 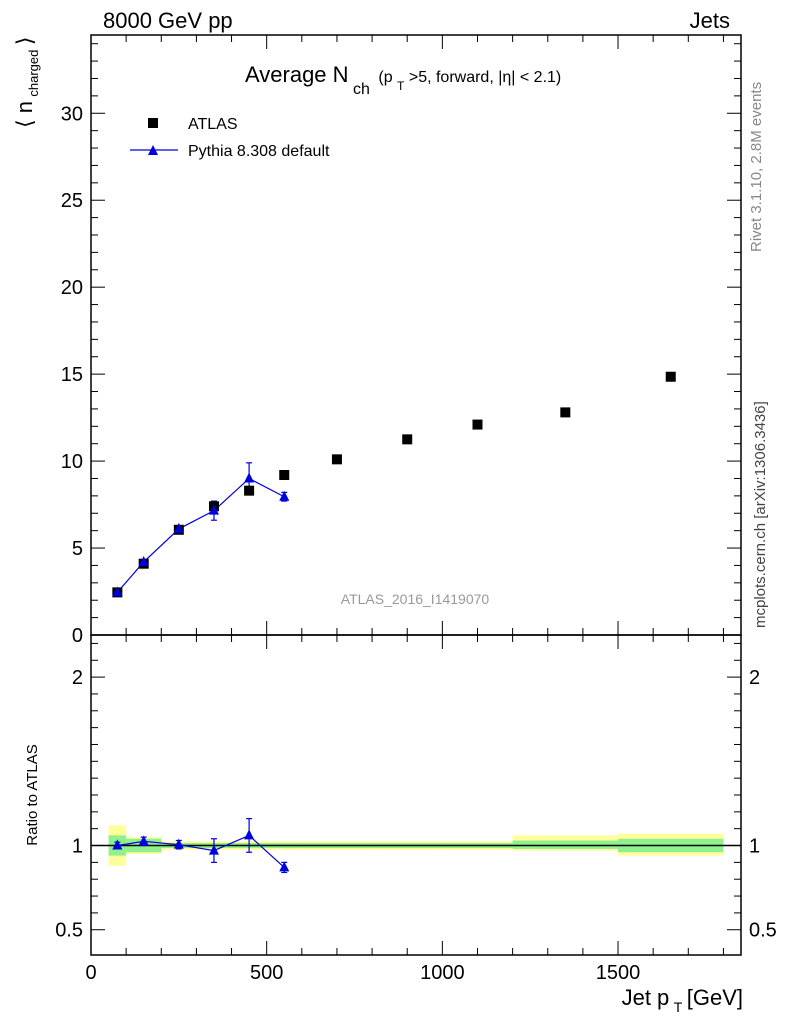 What do you see at coordinates (213, 124) in the screenshot?
I see `legend-atlas-label: ATLAS` at bounding box center [213, 124].